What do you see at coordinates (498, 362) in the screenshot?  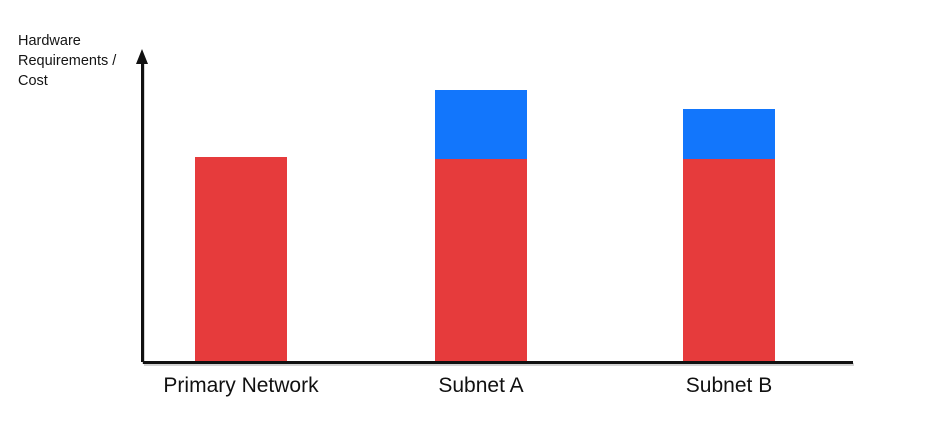 I see `x-axis-line` at bounding box center [498, 362].